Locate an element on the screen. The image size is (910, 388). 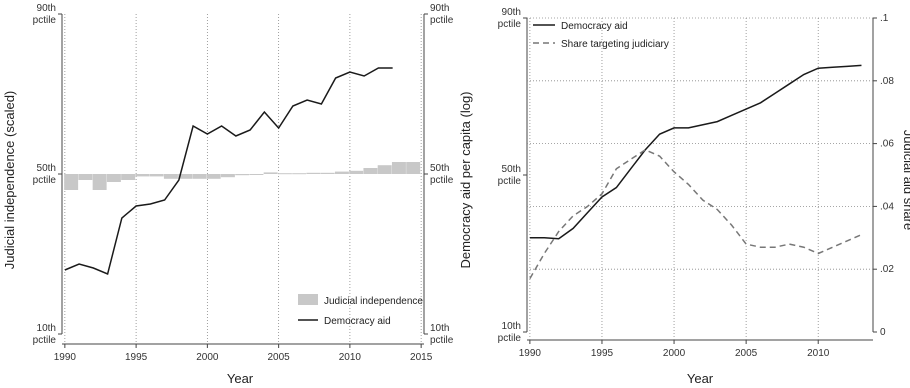
right-left-y-tick-label: 90th is located at coordinates (511, 12).